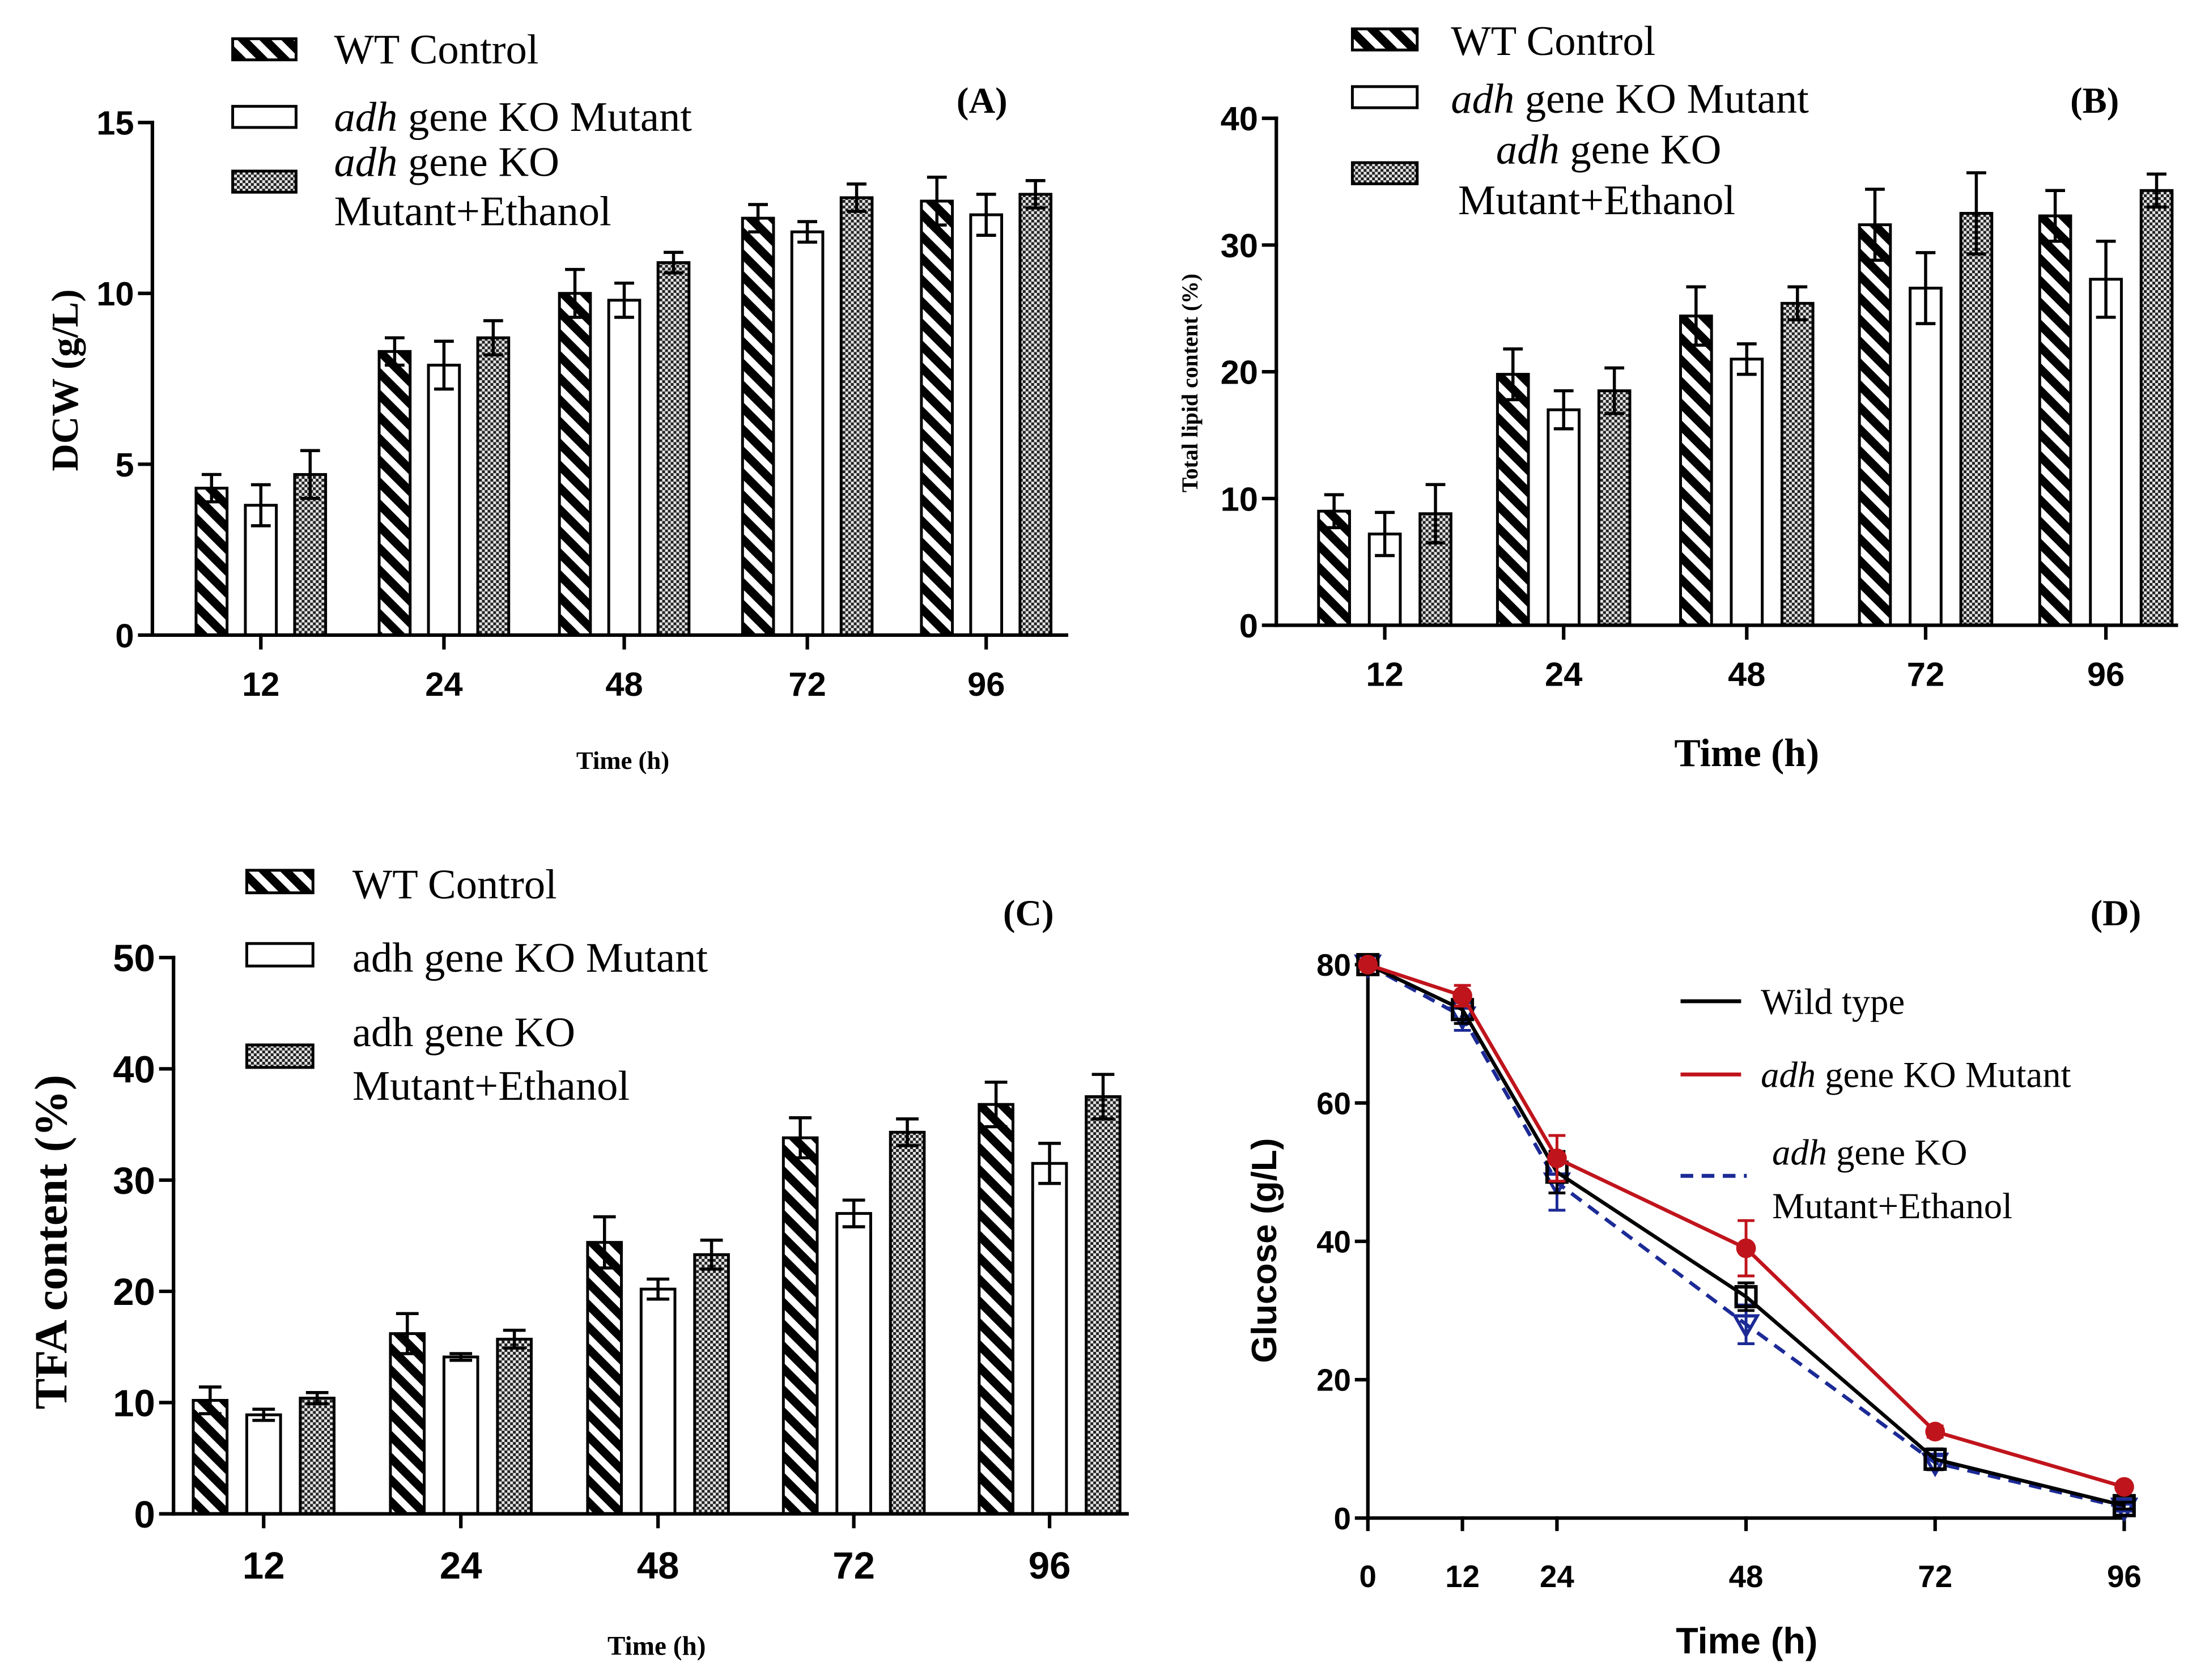 Image resolution: width=2209 pixels, height=1680 pixels. I want to click on panel-a-x-axis-title: Time (h), so click(622, 760).